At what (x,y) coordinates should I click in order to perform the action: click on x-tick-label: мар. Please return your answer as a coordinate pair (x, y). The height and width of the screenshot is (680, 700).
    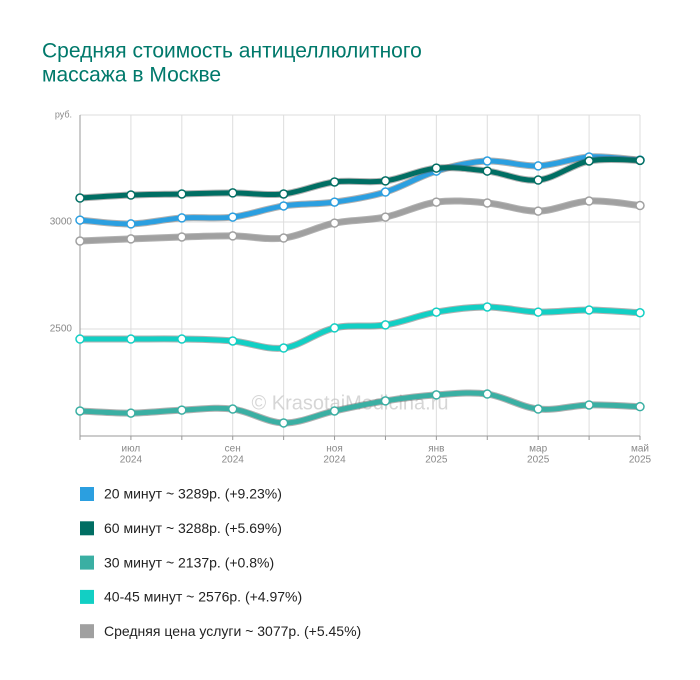
    Looking at the image, I should click on (538, 449).